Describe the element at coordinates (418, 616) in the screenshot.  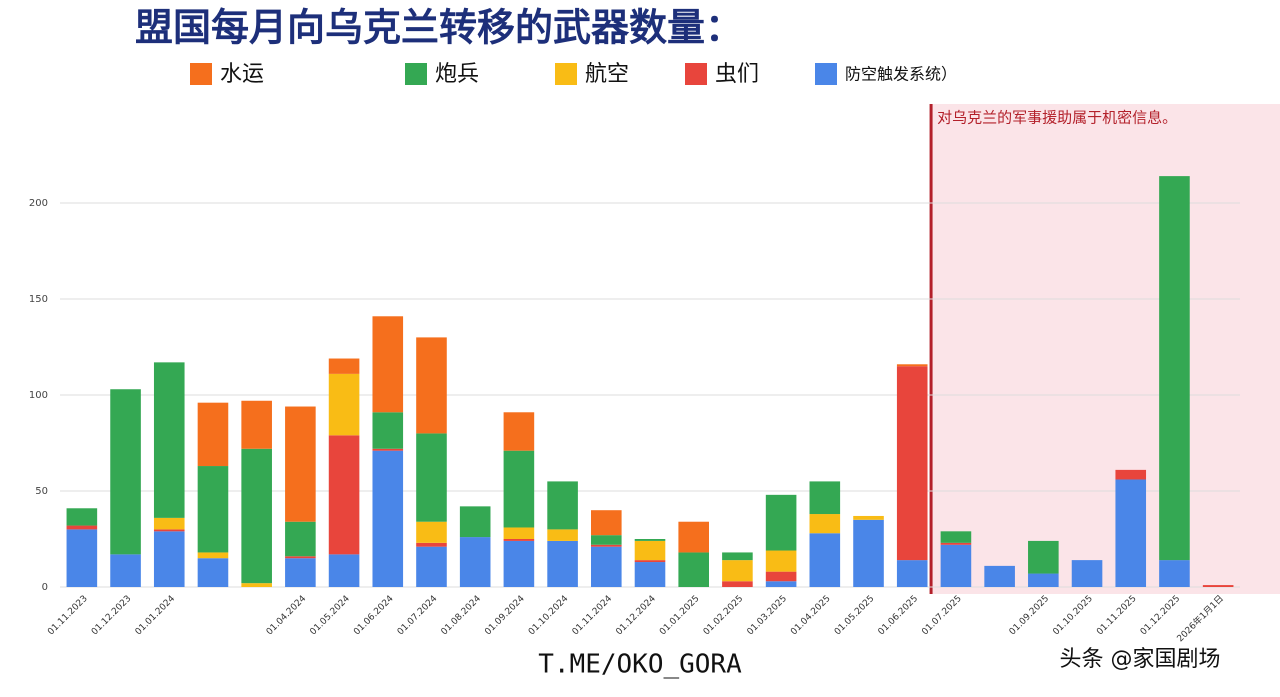
I see `x-tick-label: 01.07.2024` at that location.